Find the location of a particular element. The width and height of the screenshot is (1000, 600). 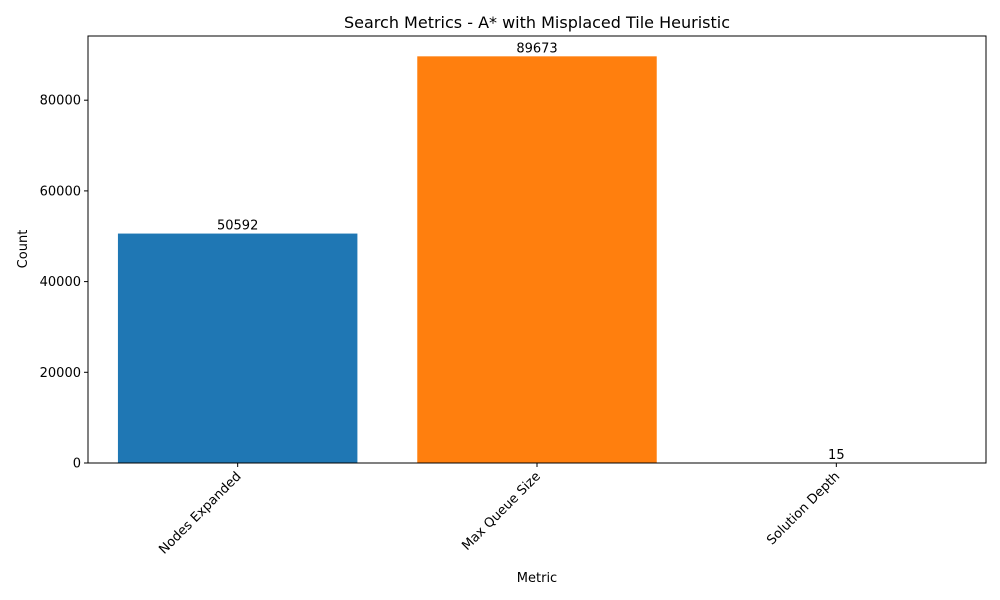

data-label-3: 15 is located at coordinates (836, 455).